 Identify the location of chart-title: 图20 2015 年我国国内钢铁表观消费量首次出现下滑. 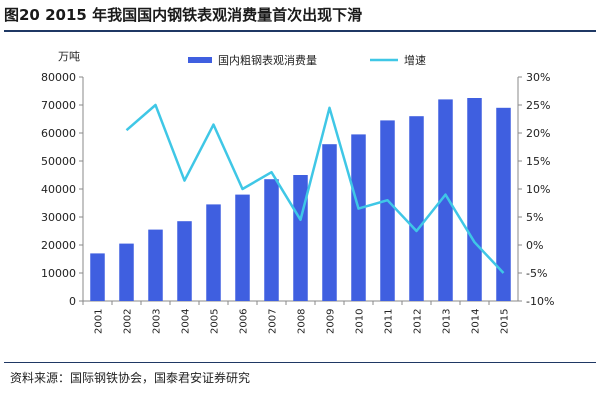
(183, 15).